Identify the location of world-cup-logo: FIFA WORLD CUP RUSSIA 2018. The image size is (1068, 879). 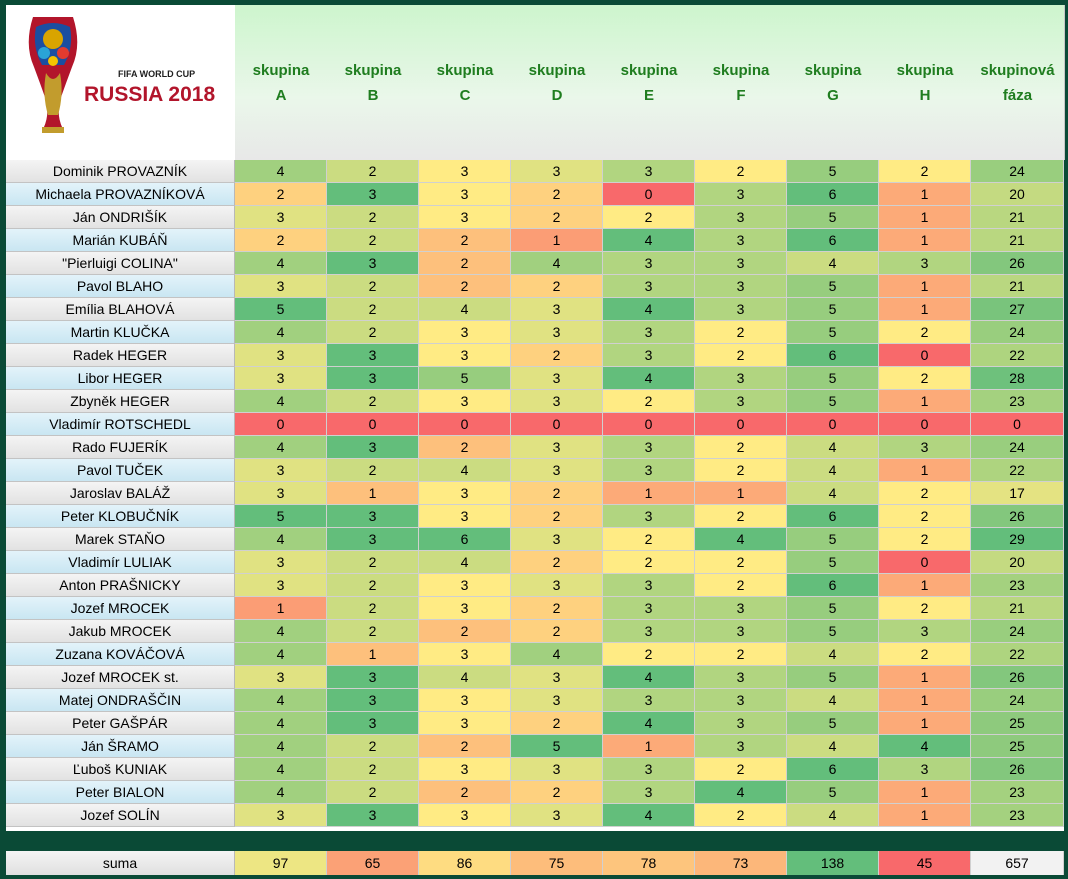
(121, 75).